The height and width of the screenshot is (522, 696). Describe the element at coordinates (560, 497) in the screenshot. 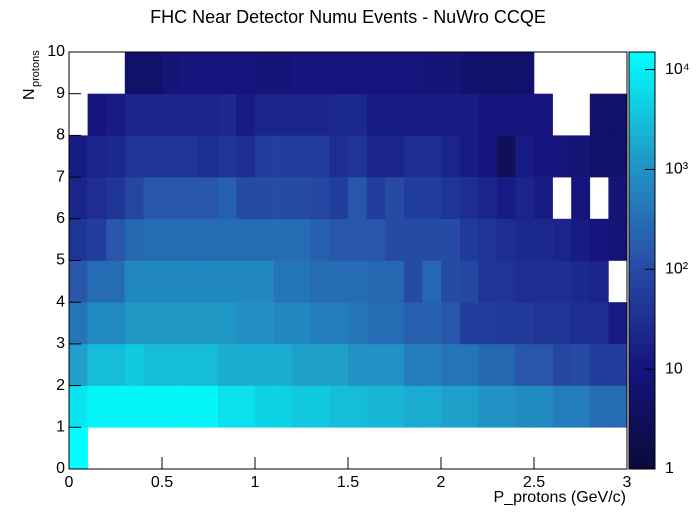

I see `x-axis-label: P_protons (GeV/c)` at that location.